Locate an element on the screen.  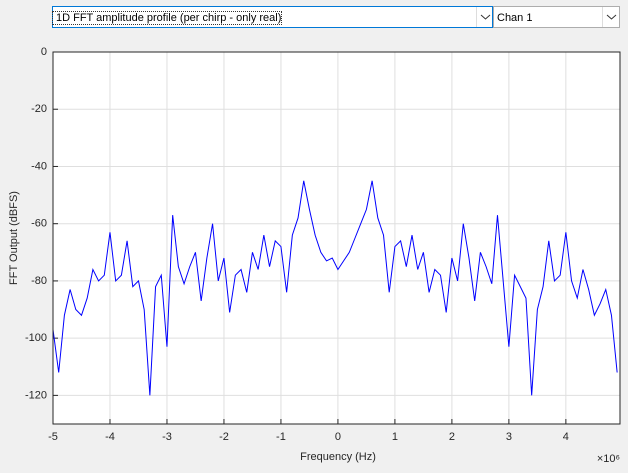
y-tick-label: -80 is located at coordinates (39, 281).